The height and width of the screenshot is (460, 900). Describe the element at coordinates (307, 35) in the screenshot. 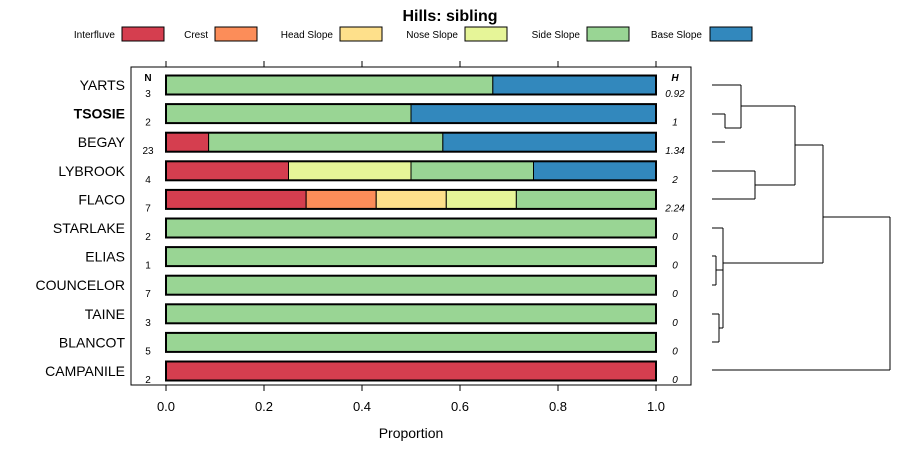

I see `legend-label-head-slope: Head Slope` at that location.